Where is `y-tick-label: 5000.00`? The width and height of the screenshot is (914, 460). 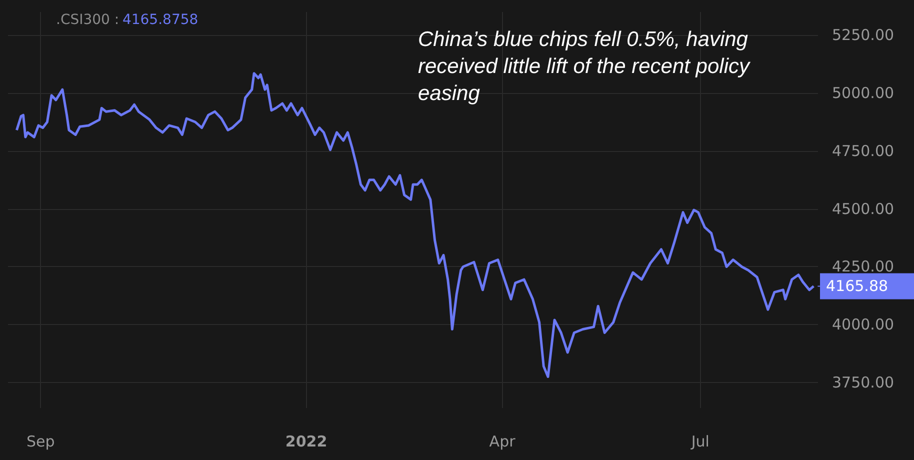
y-tick-label: 5000.00 is located at coordinates (863, 93).